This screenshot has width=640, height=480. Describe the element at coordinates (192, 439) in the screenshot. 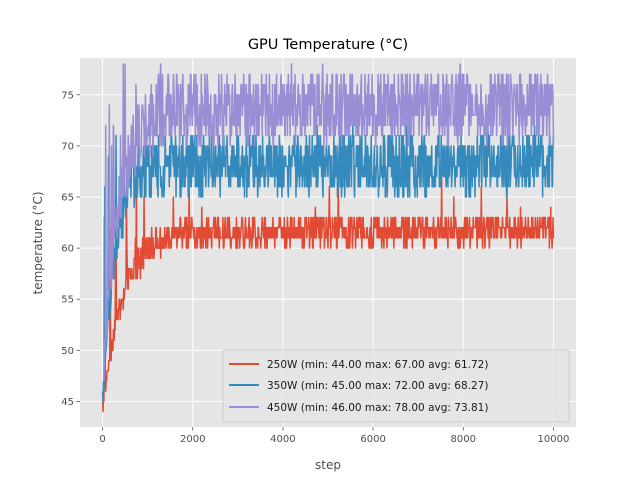

I see `x-tick-label: 2000` at that location.